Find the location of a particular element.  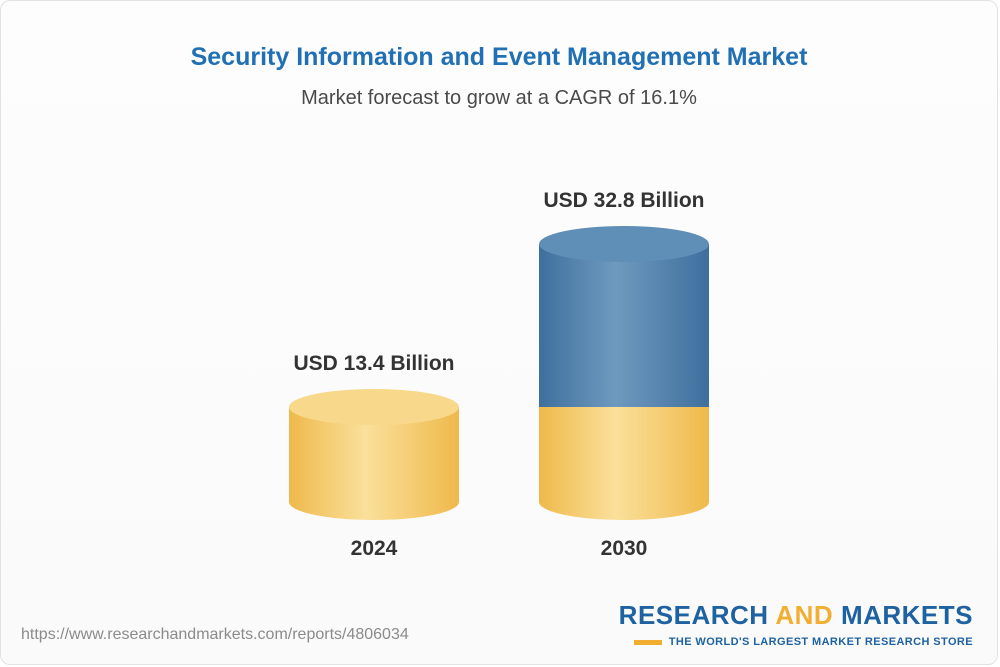

bar-2030 is located at coordinates (624, 373).